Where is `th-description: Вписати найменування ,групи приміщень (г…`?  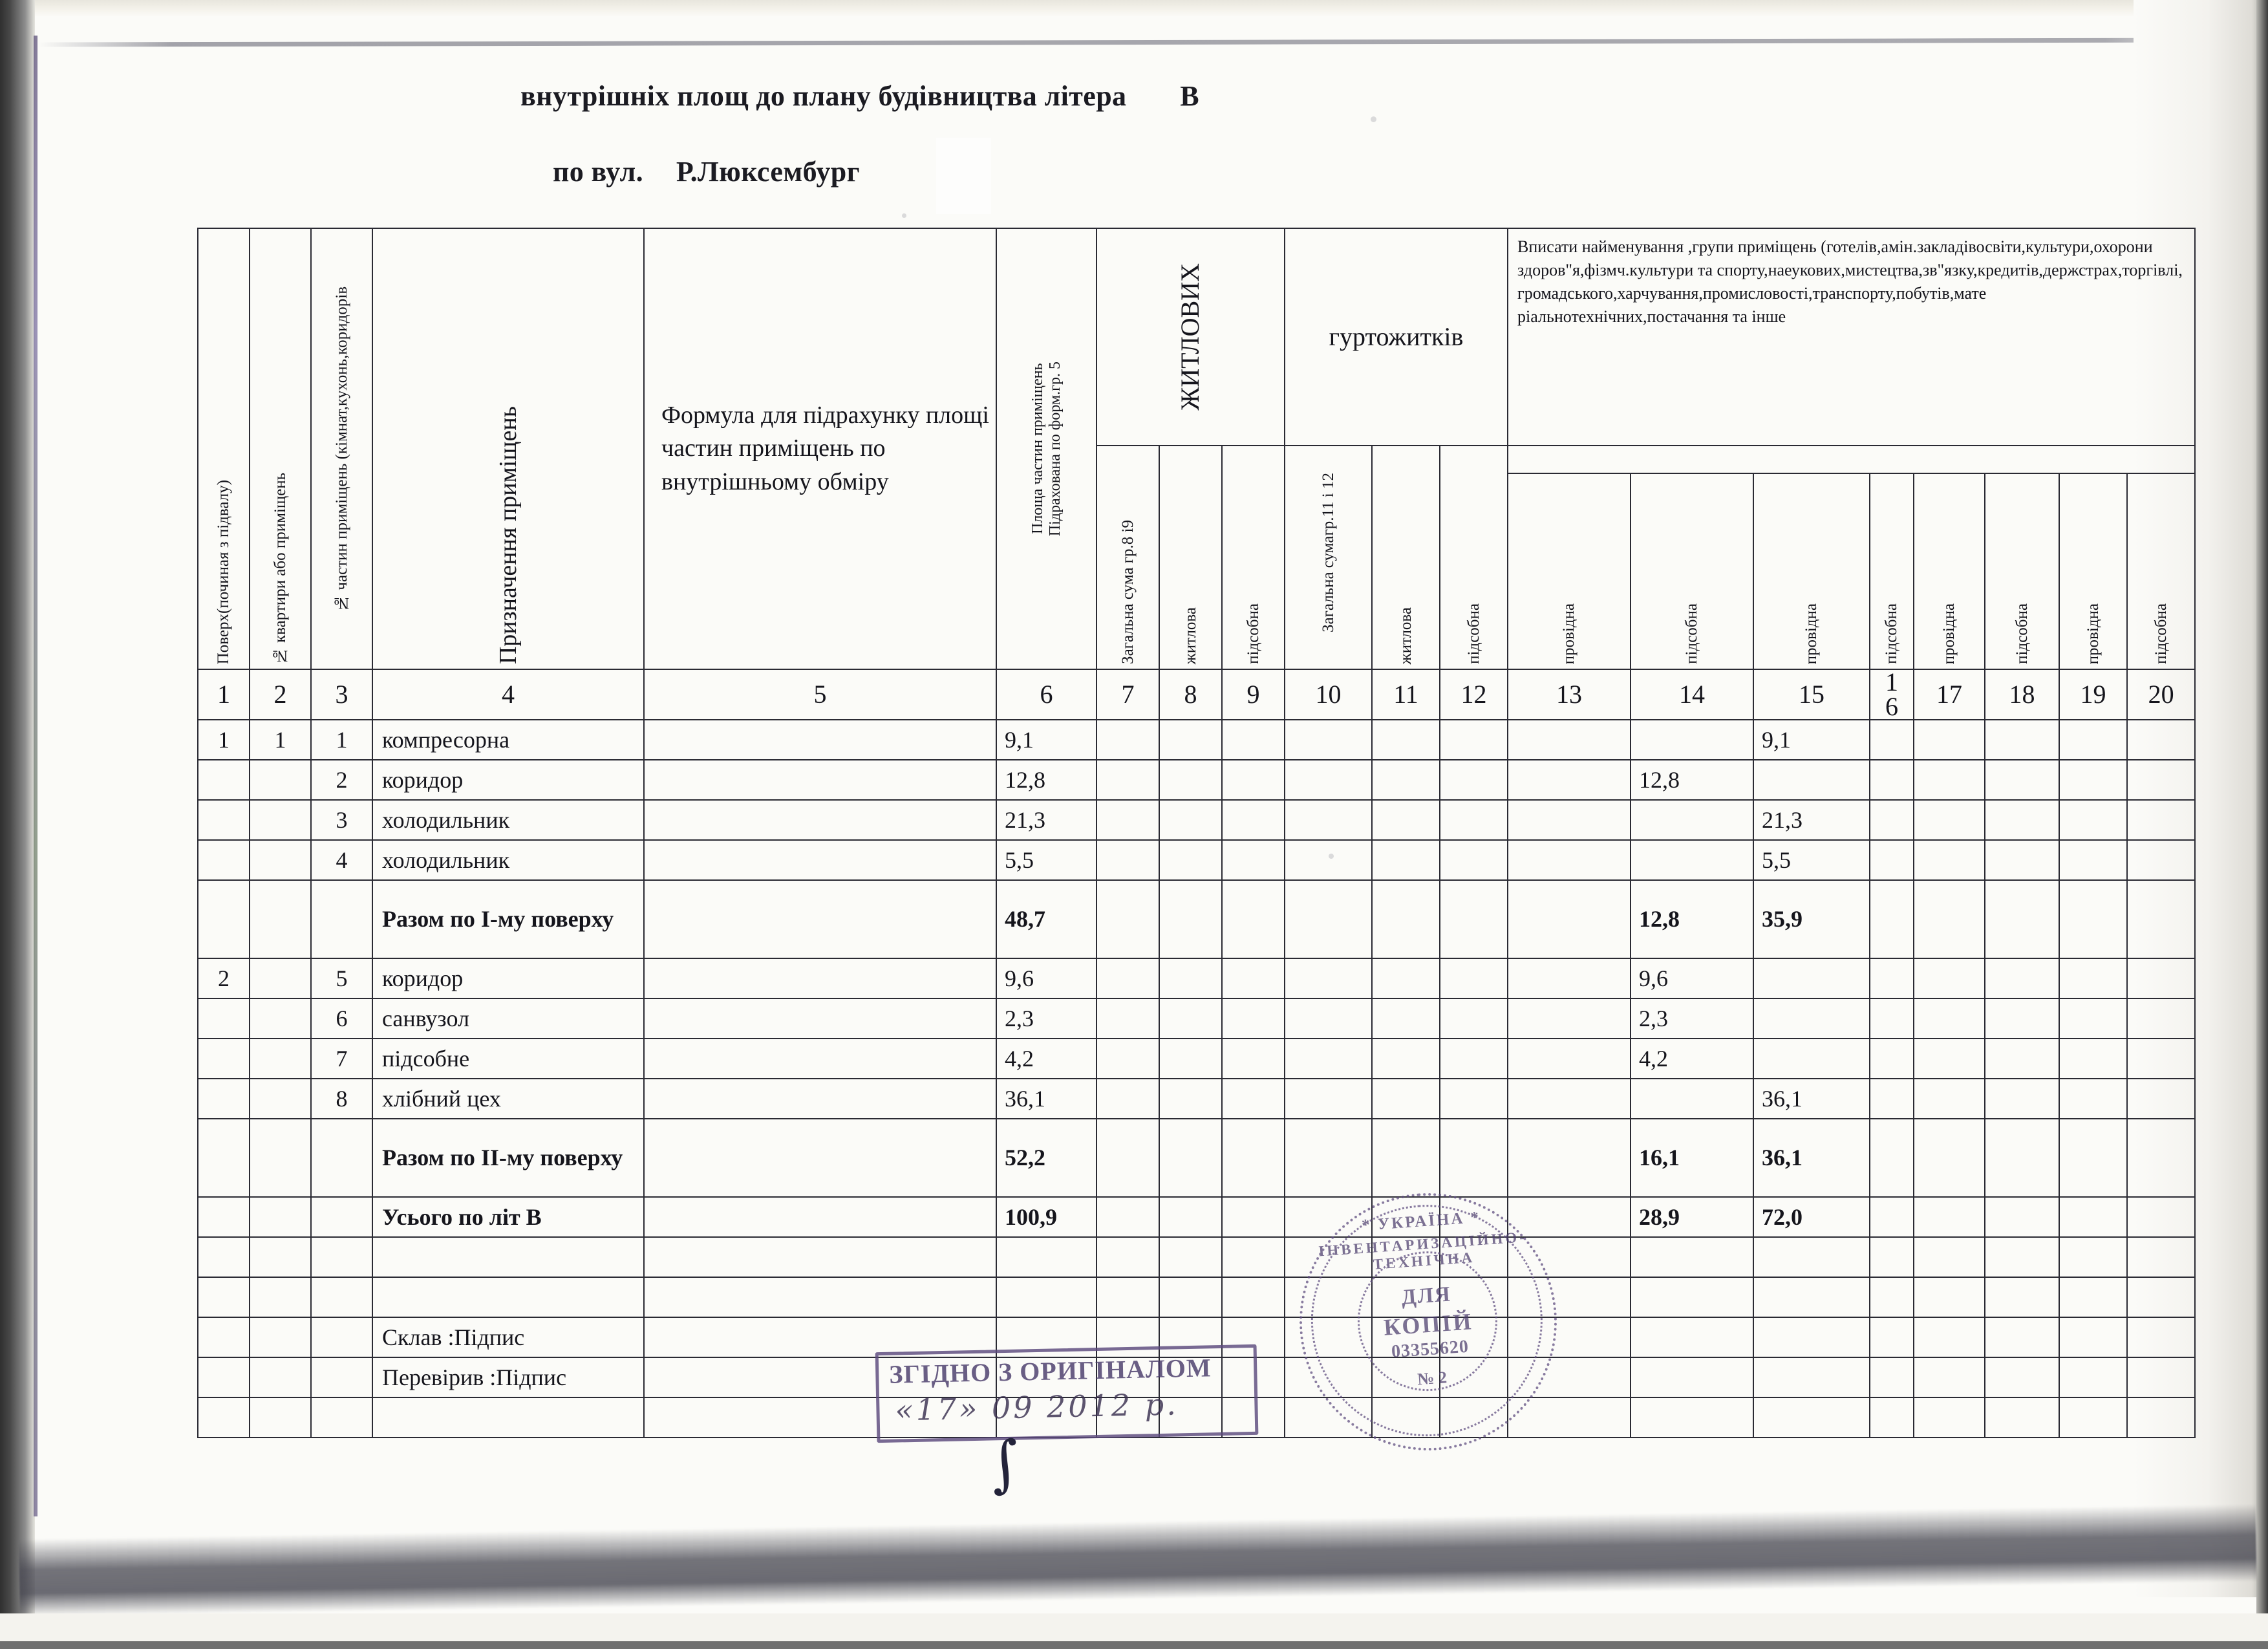
th-description: Вписати найменування ,групи приміщень (г… is located at coordinates (1851, 337).